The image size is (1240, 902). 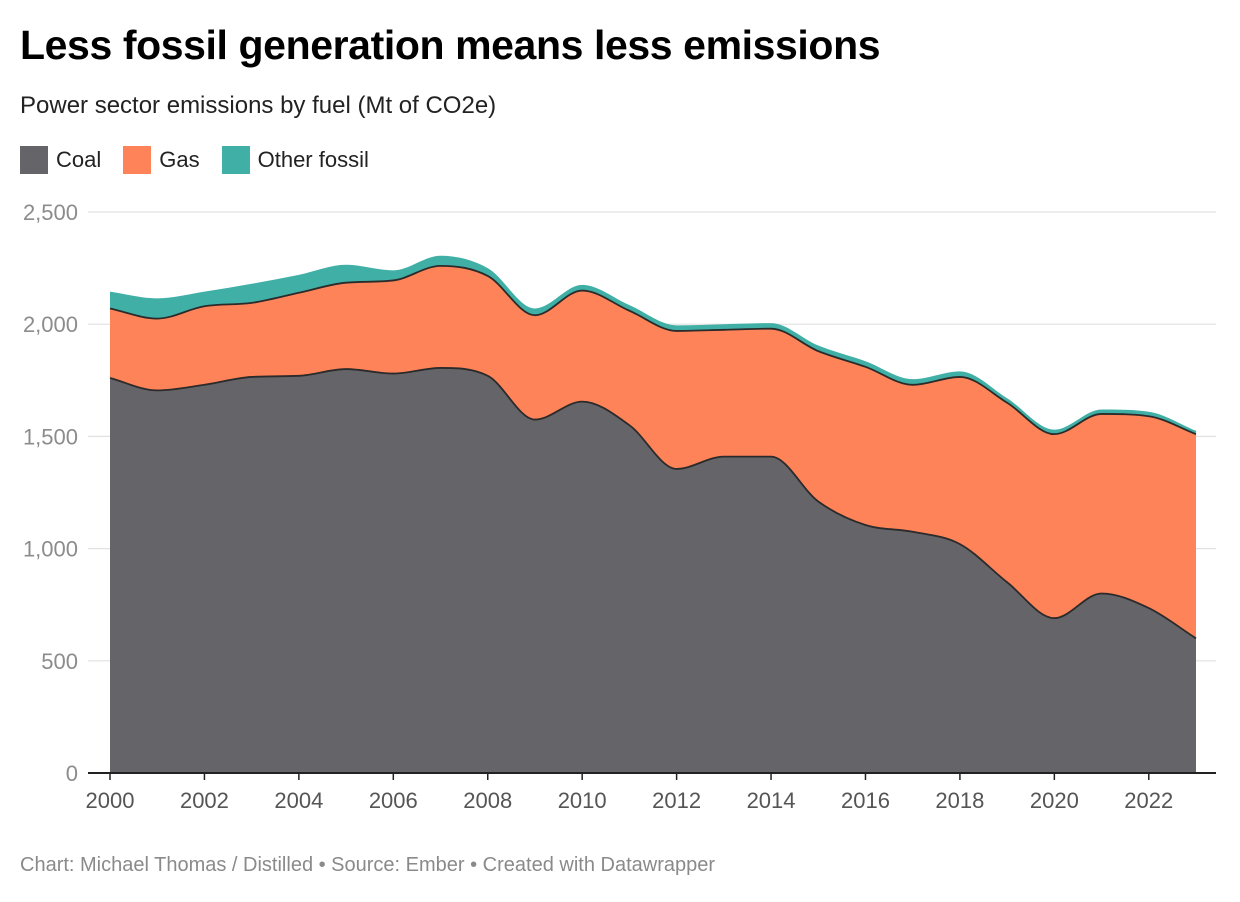 What do you see at coordinates (959, 800) in the screenshot?
I see `x-tick-label: 2018` at bounding box center [959, 800].